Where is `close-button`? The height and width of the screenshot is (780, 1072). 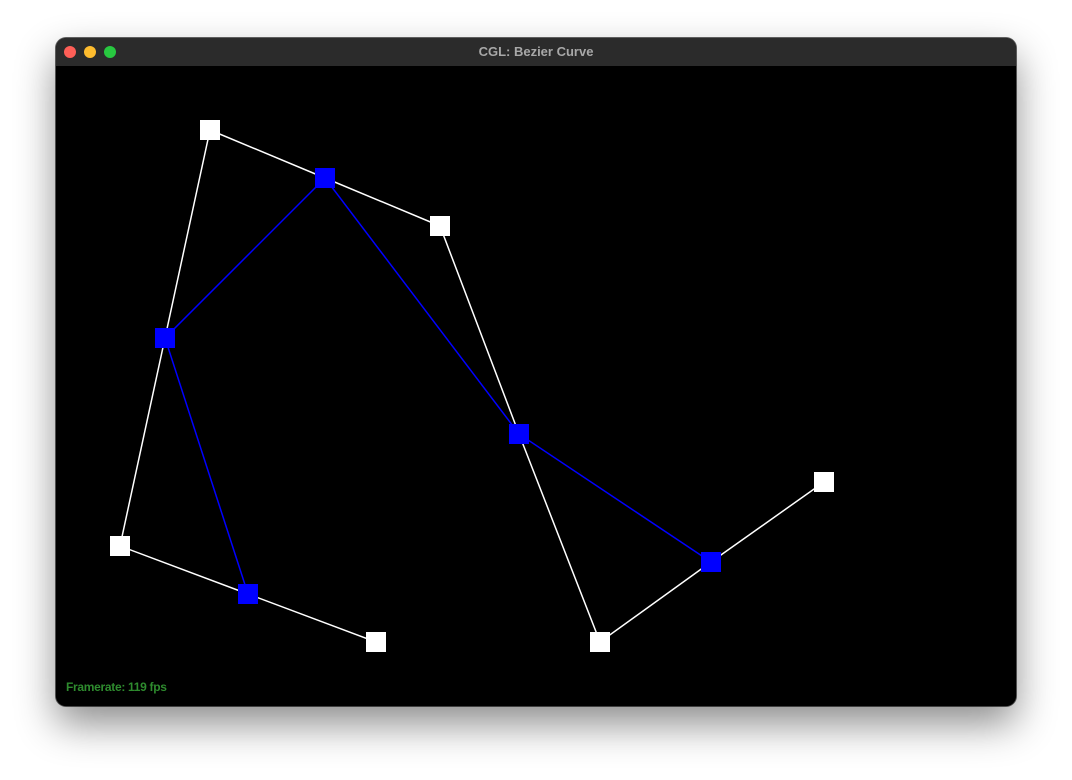
close-button is located at coordinates (70, 52).